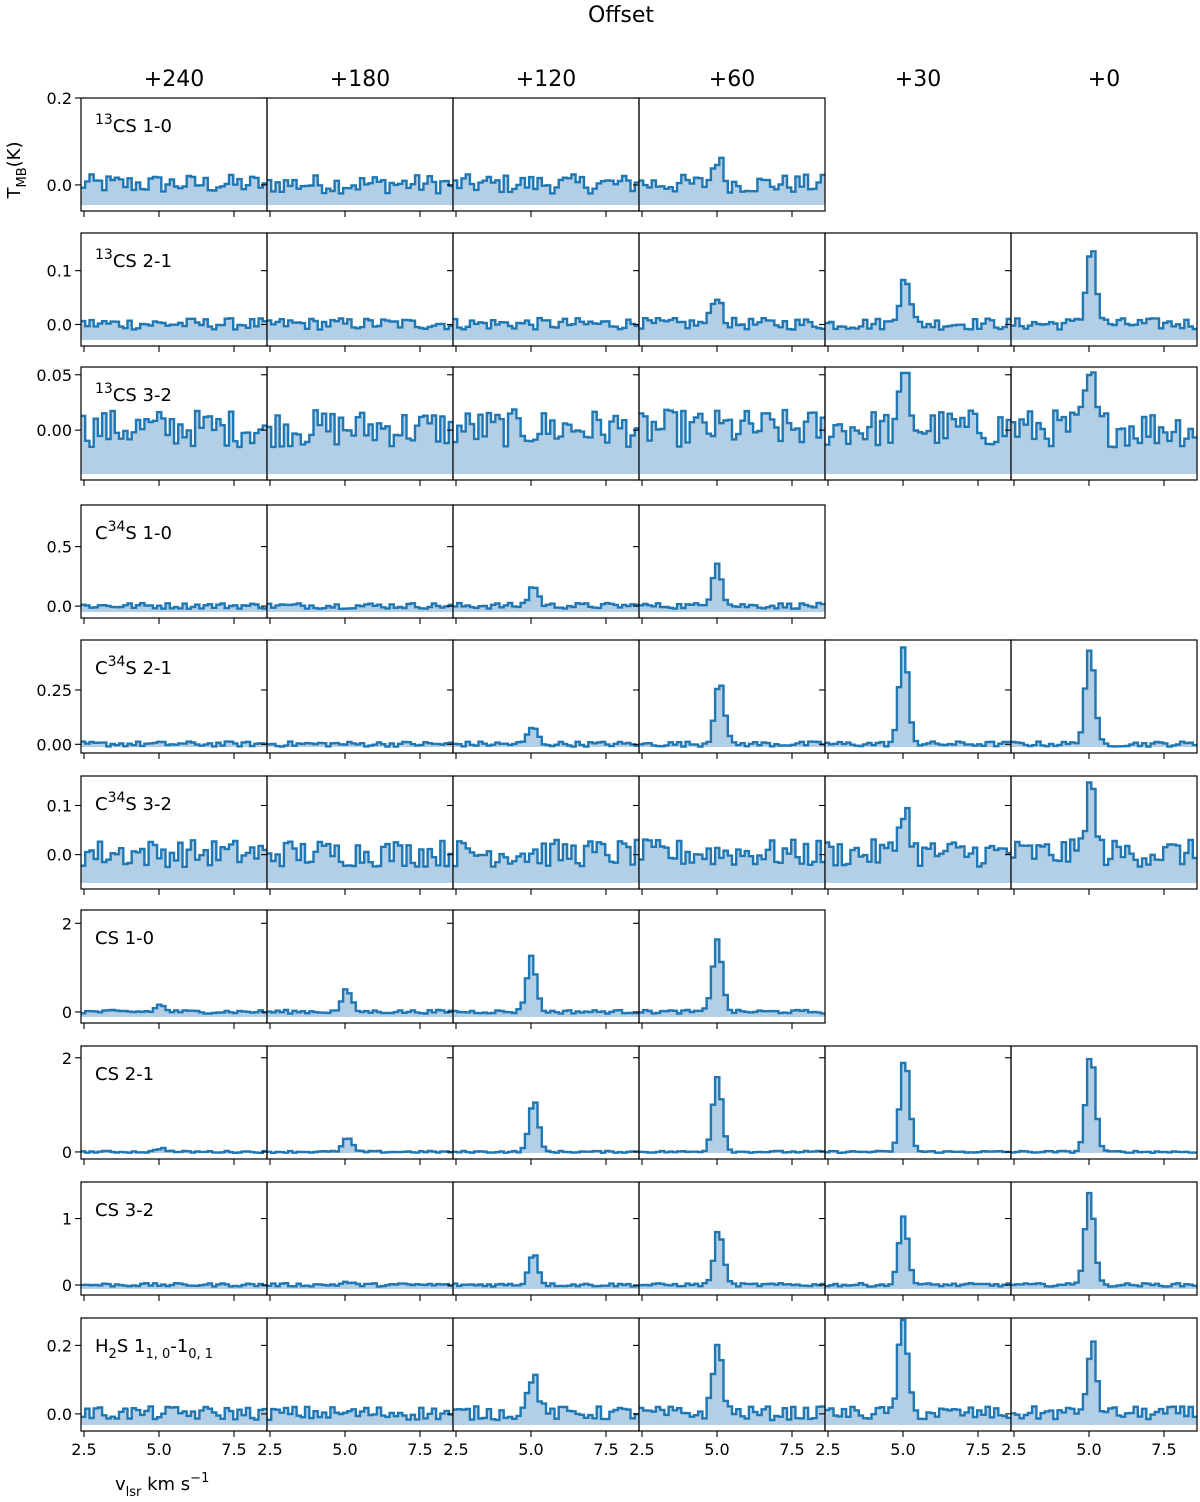 The image size is (1200, 1502). What do you see at coordinates (124, 1210) in the screenshot?
I see `line-label: CS 3-2` at bounding box center [124, 1210].